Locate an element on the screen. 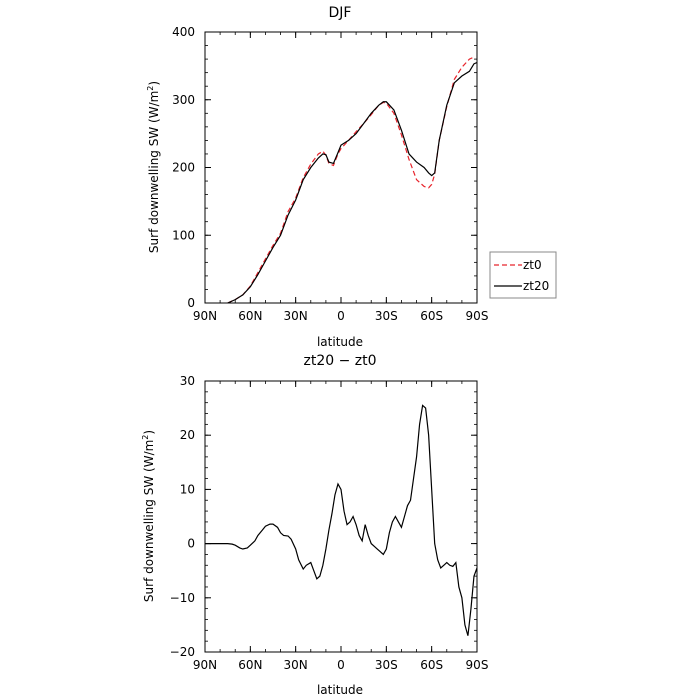 Image resolution: width=700 pixels, height=700 pixels. bottom-chart-xtick-label: 90S is located at coordinates (477, 665).